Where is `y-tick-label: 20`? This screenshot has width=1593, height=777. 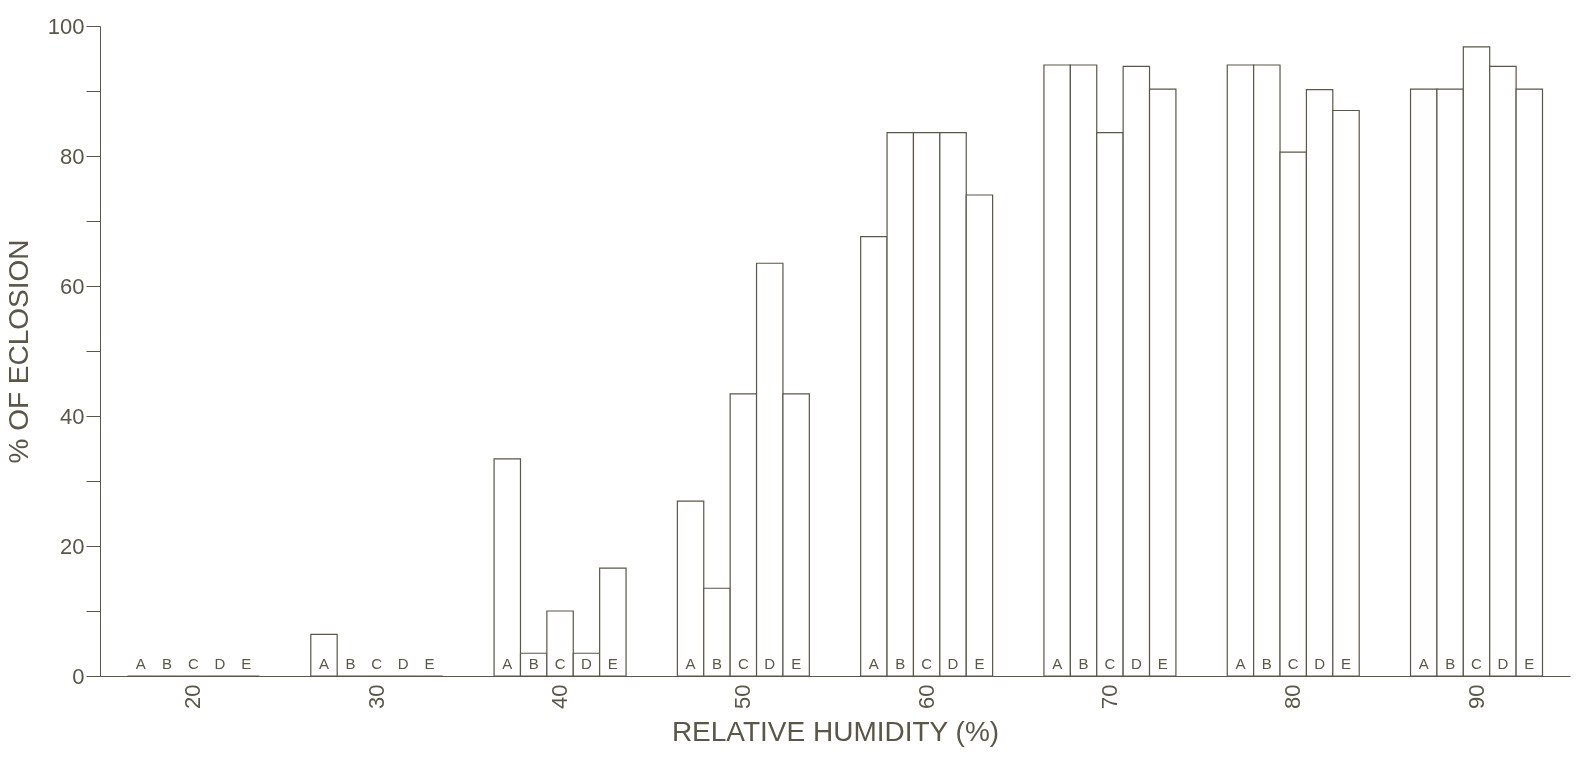
y-tick-label: 20 is located at coordinates (72, 546).